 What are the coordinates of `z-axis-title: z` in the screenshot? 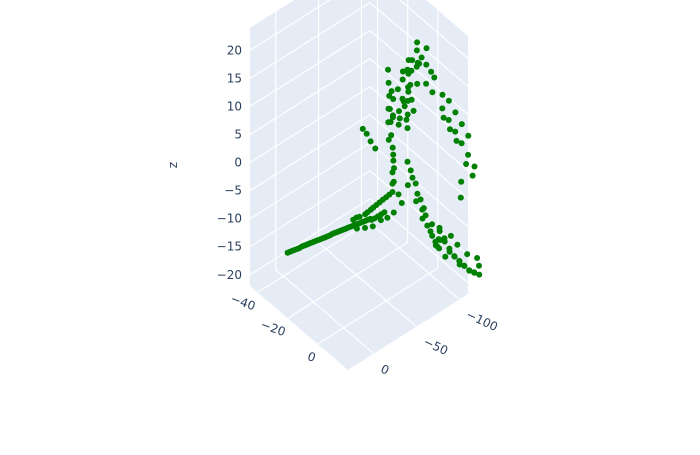 It's located at (174, 165).